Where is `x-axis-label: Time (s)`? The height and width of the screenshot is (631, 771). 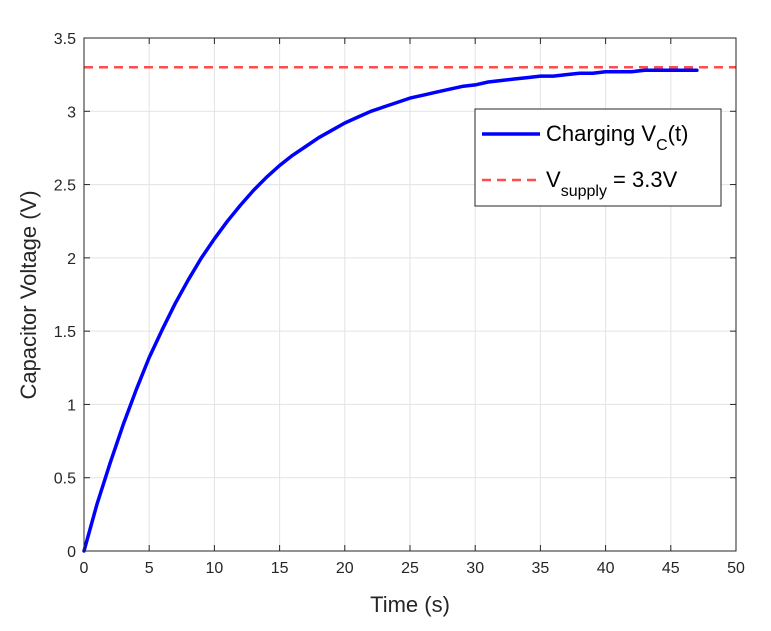 x-axis-label: Time (s) is located at coordinates (410, 604).